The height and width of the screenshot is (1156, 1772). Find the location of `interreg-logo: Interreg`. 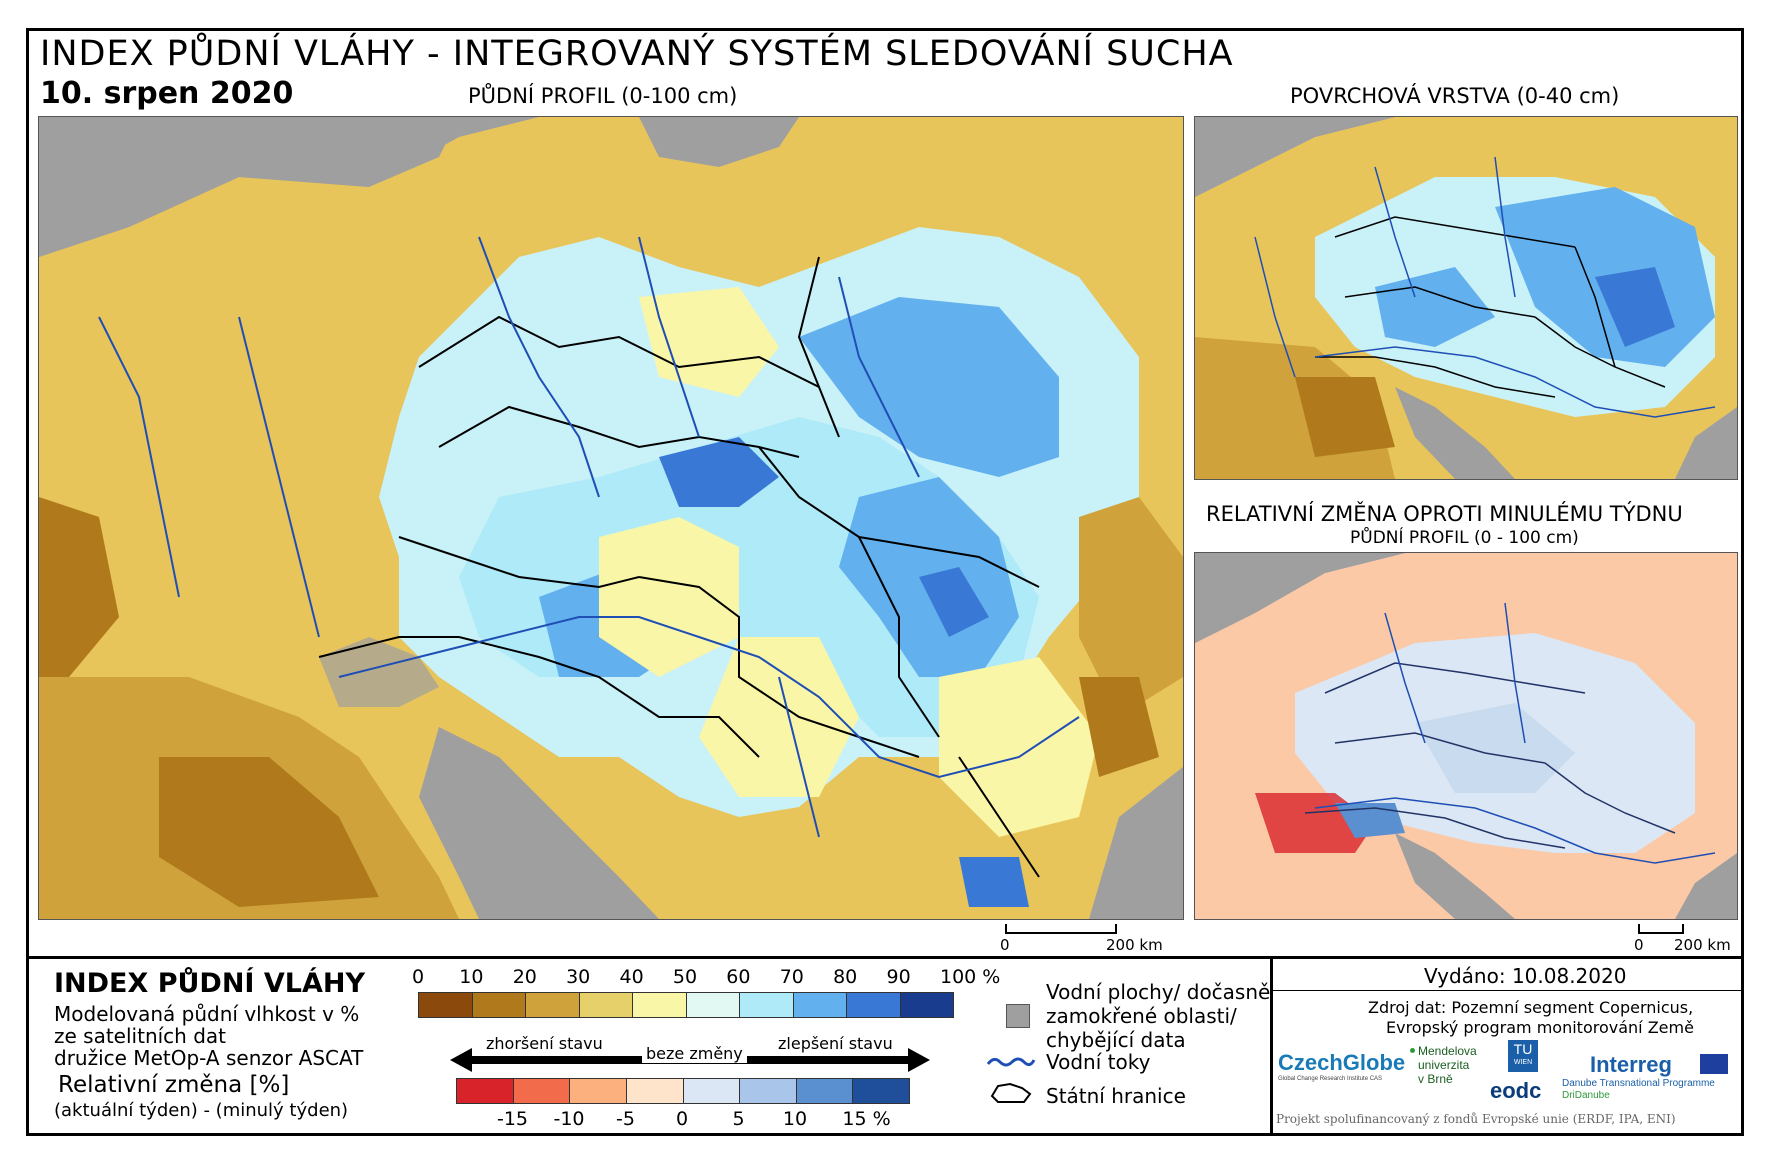

interreg-logo: Interreg is located at coordinates (1631, 1064).